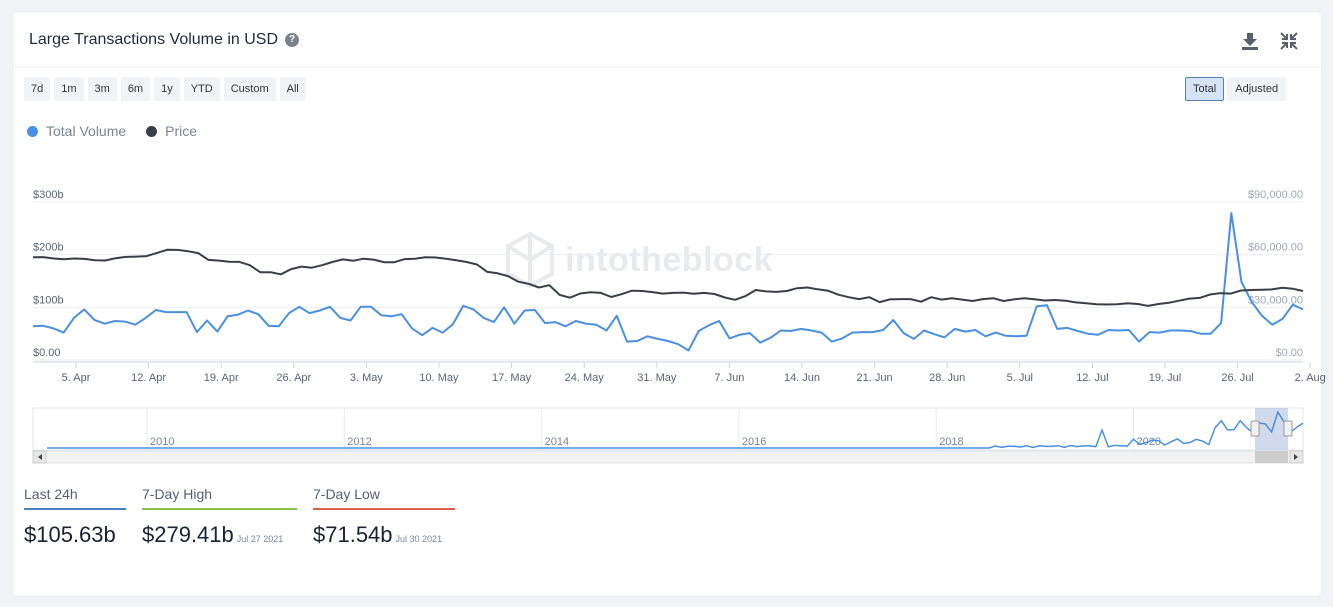  I want to click on stat-7-day-high: 7-Day High $279.41b Jul 27 2021, so click(219, 517).